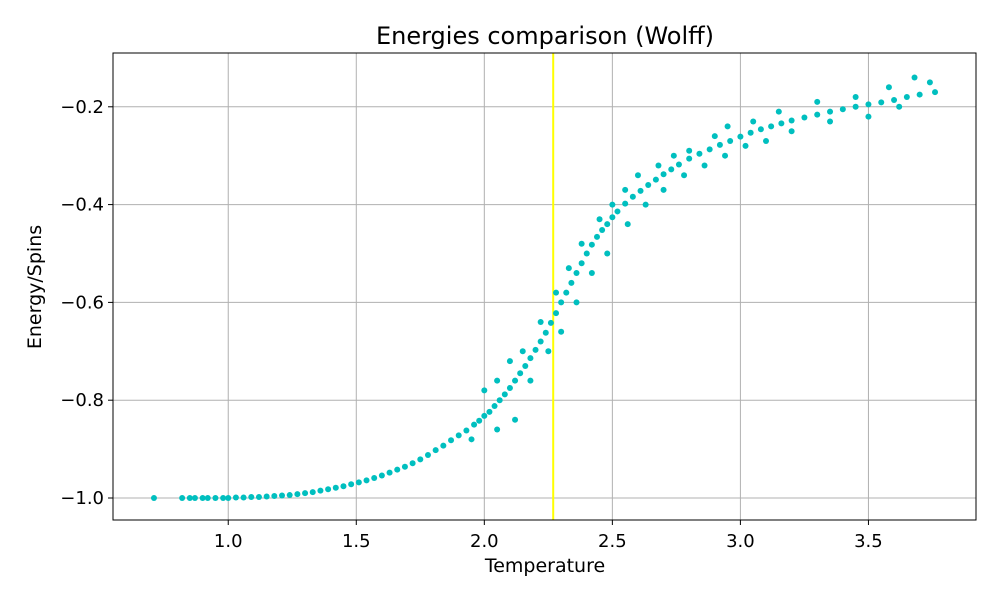  What do you see at coordinates (612, 541) in the screenshot?
I see `x-tick-label: 2.5` at bounding box center [612, 541].